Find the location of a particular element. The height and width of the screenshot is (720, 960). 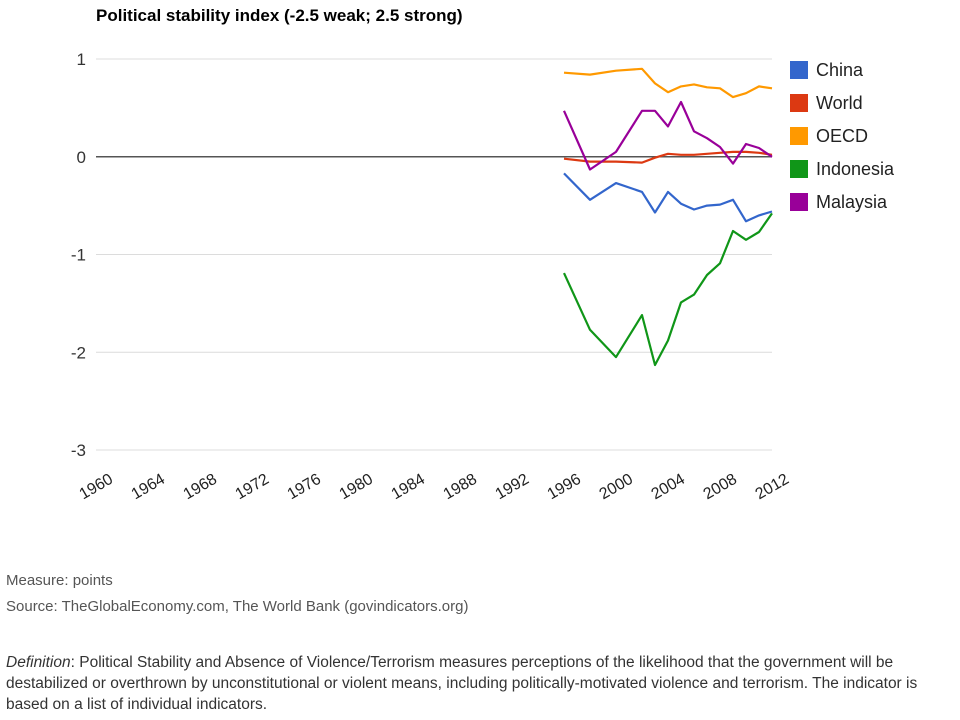

y-axis-ticks: 1 0 -1 -2 -3 is located at coordinates (78, 255).